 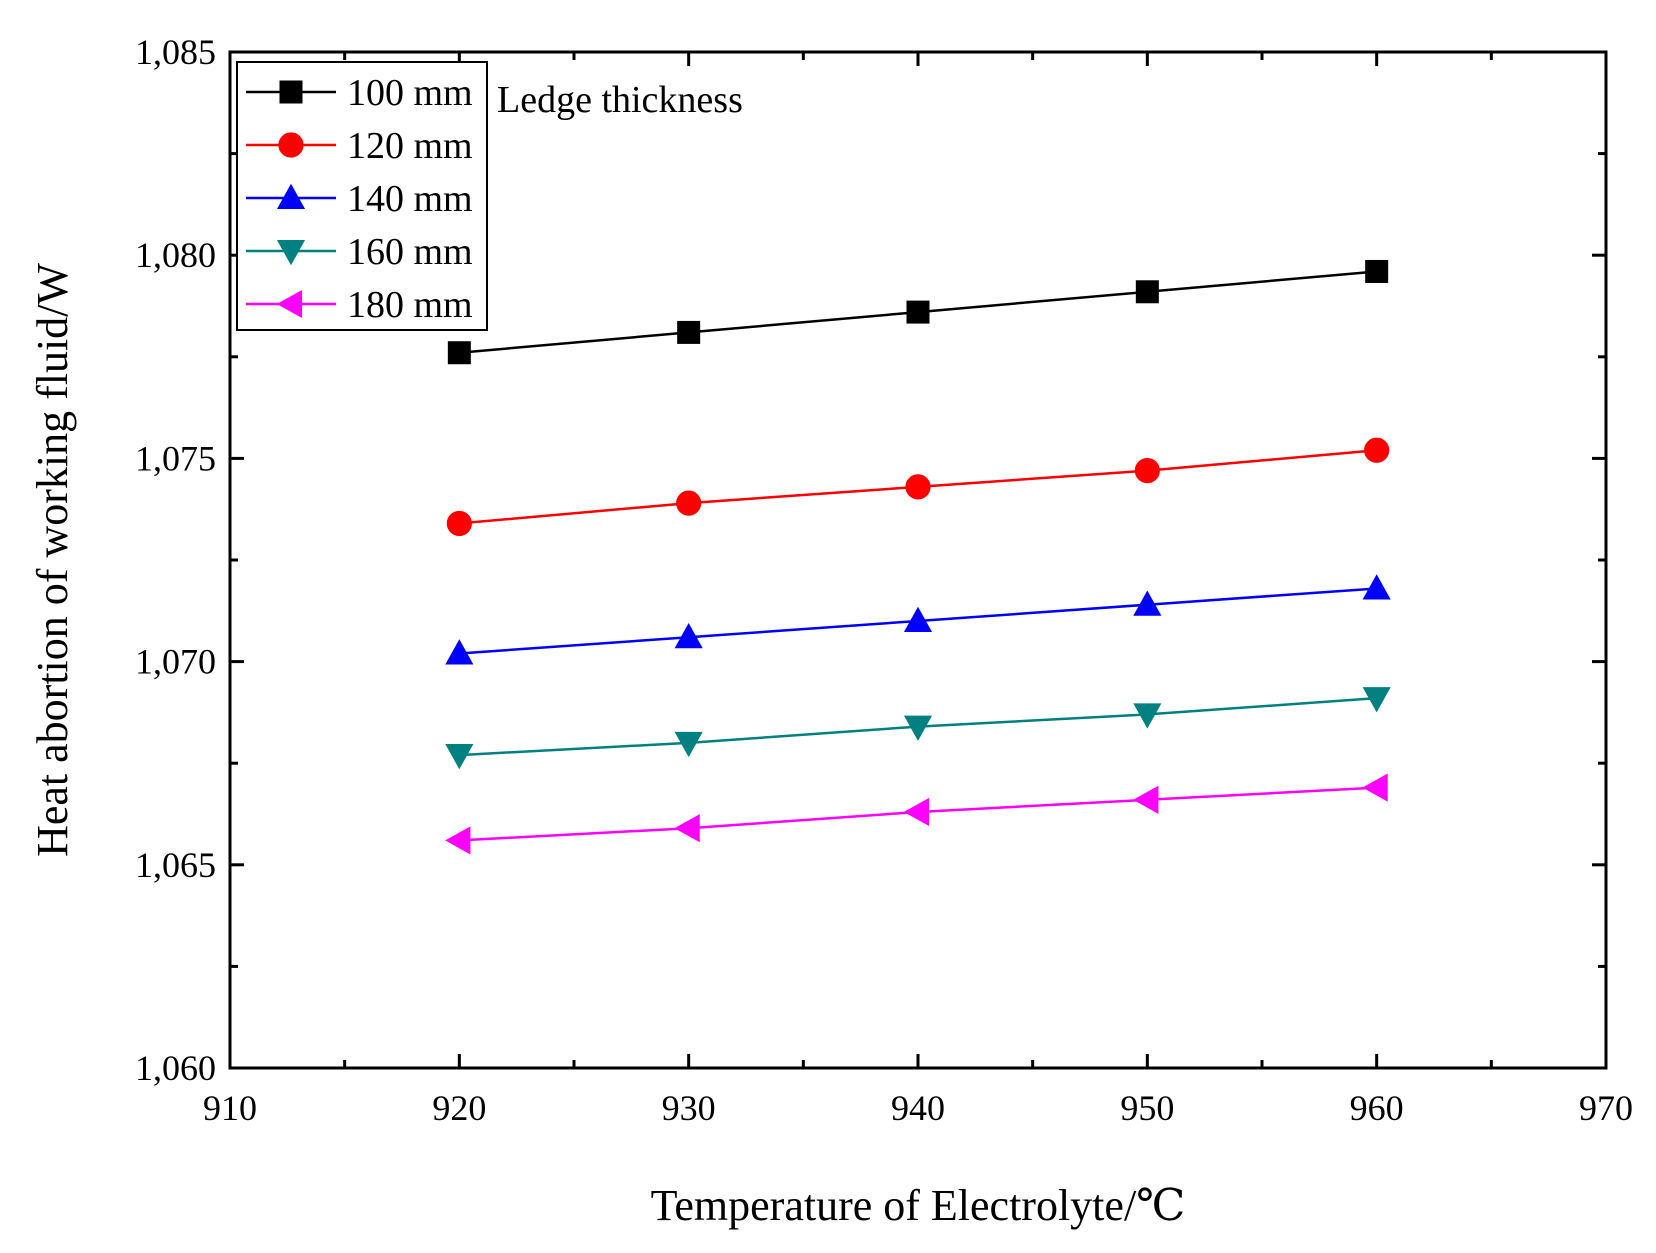 What do you see at coordinates (175, 865) in the screenshot?
I see `y-tick-label: 1,065` at bounding box center [175, 865].